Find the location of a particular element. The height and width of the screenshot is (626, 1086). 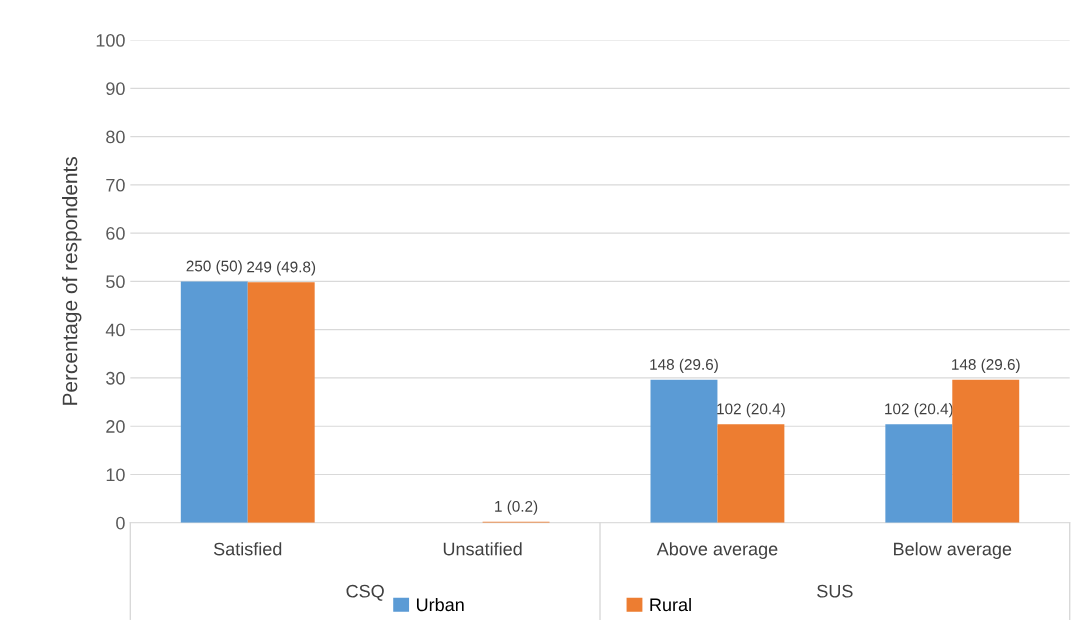

data-label: 250 (50) is located at coordinates (214, 267).